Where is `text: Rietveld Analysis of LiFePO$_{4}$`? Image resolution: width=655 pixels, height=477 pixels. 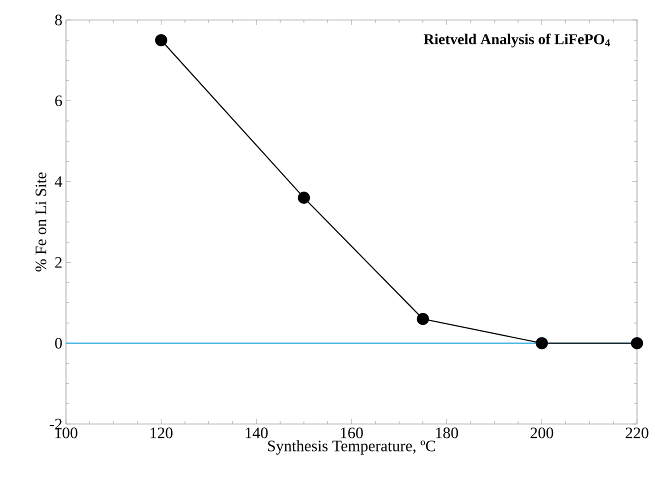 text: Rietveld Analysis of LiFePO$_{4}$ is located at coordinates (517, 41).